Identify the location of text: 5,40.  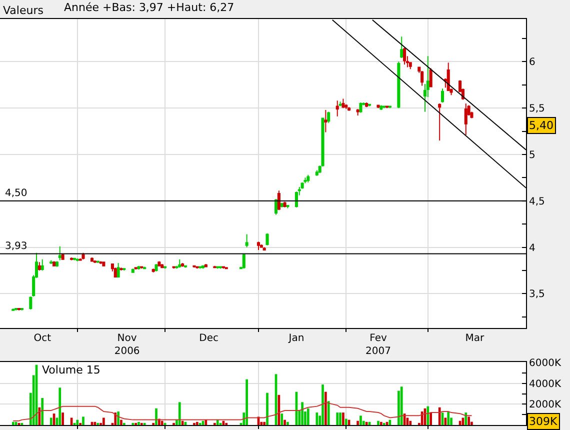
(541, 125).